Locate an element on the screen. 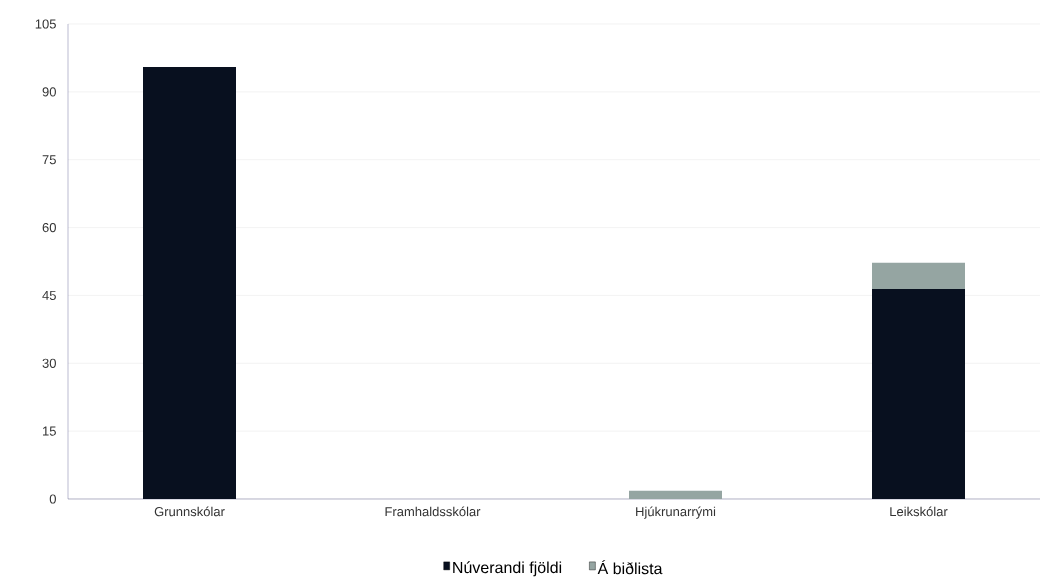 The image size is (1055, 587). x-tick-label: Leikskólar is located at coordinates (919, 511).